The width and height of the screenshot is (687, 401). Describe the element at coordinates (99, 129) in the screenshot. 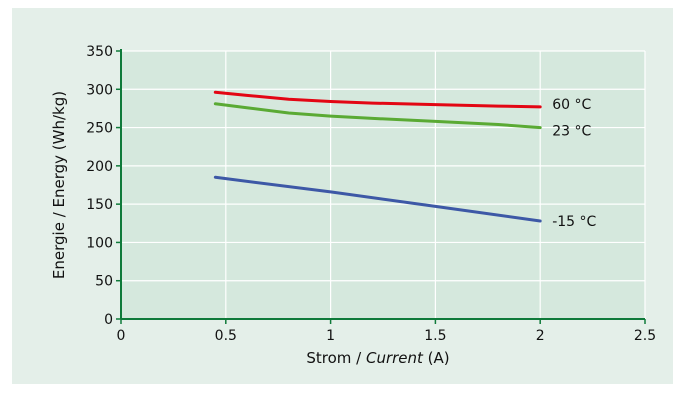

I see `y-tick-label: 250` at that location.